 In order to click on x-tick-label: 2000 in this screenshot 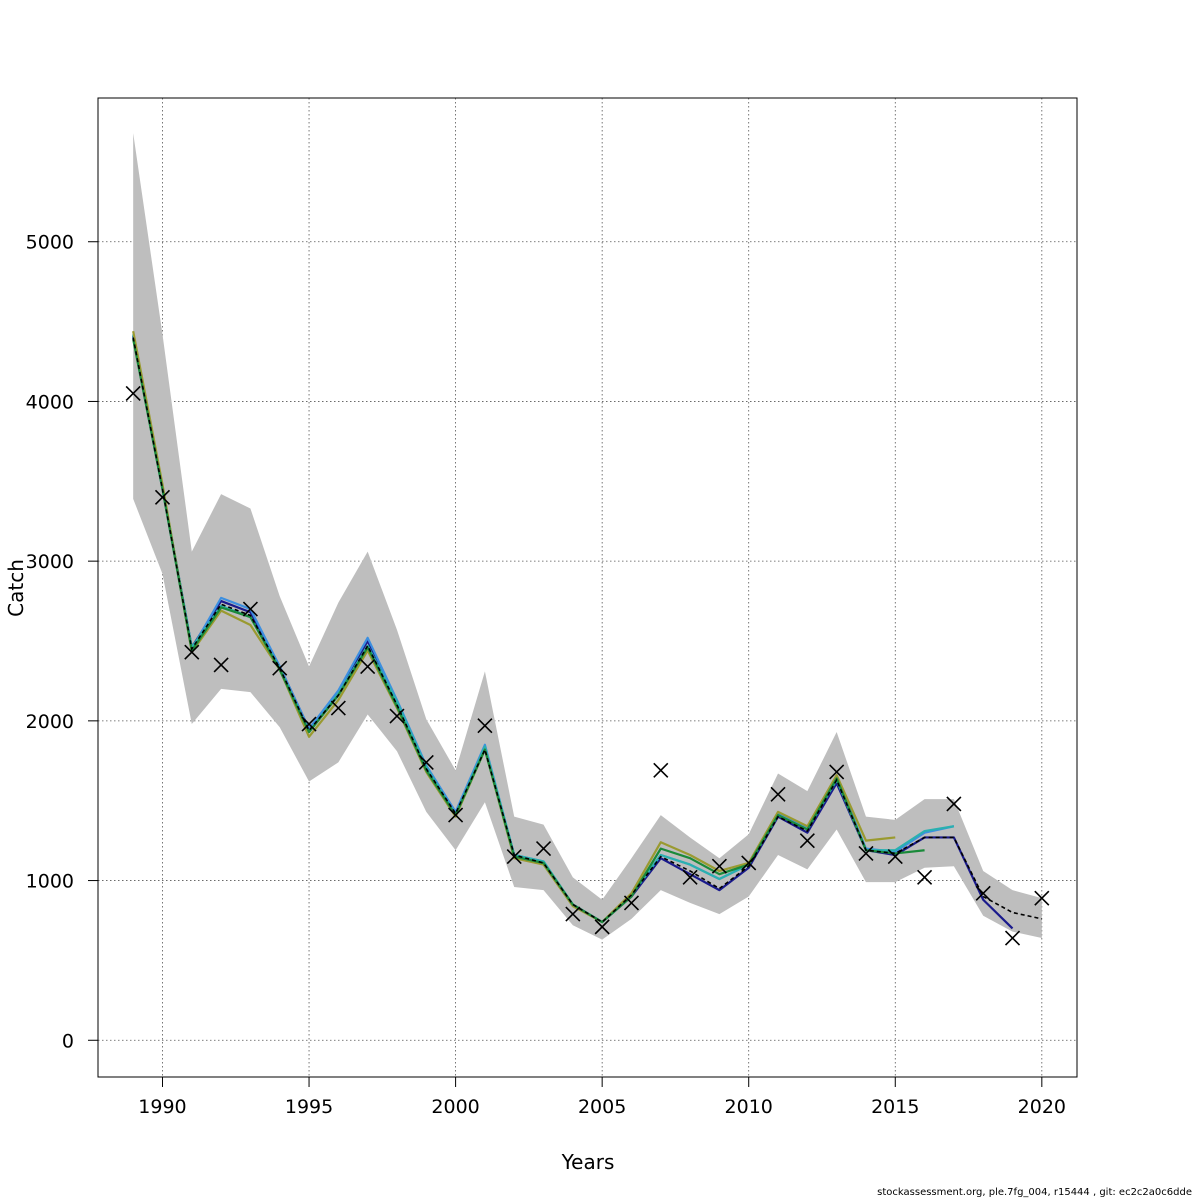, I will do `click(455, 1107)`.